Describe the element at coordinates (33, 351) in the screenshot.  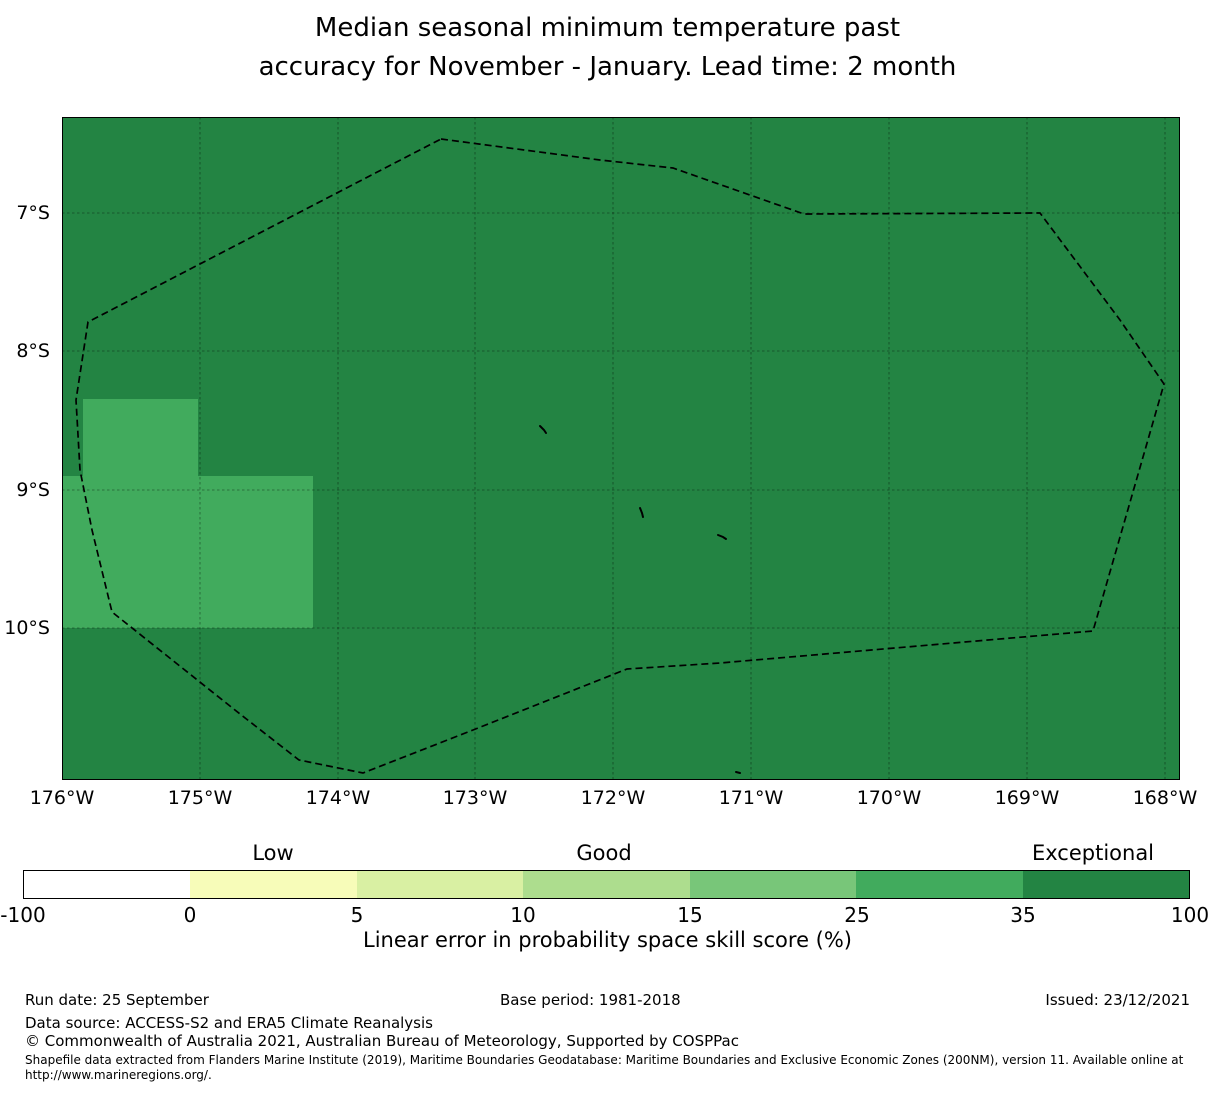
I see `y-tick-label-8s: 8°S` at that location.